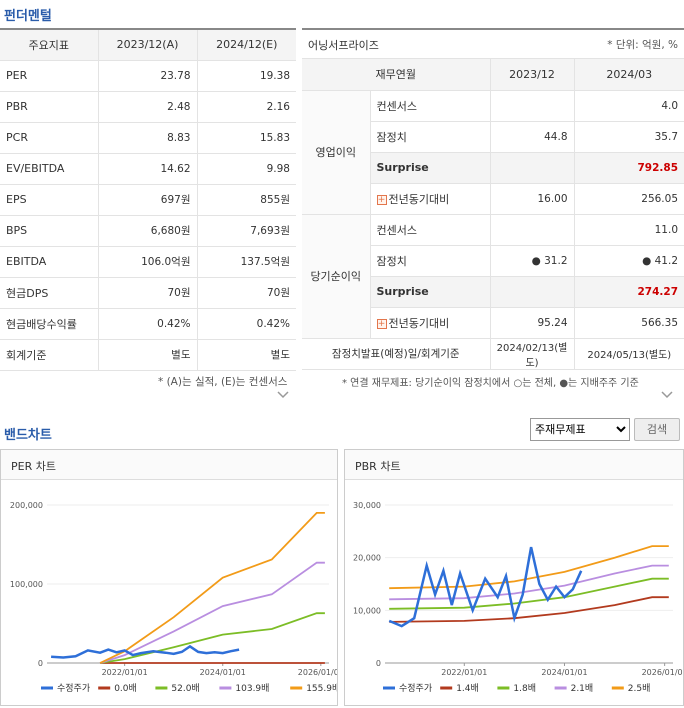 This screenshot has width=684, height=708. What do you see at coordinates (246, 293) in the screenshot?
I see `row-value-estimate: 70원` at bounding box center [246, 293].